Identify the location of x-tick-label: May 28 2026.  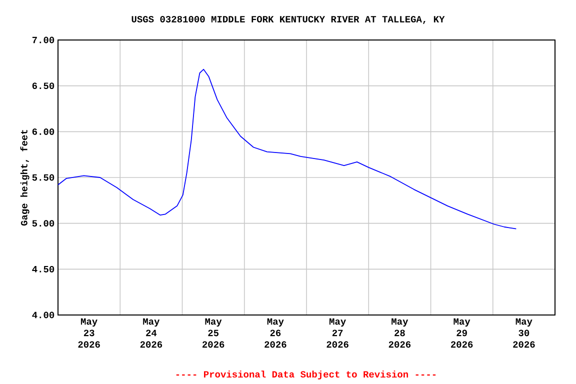
(399, 333).